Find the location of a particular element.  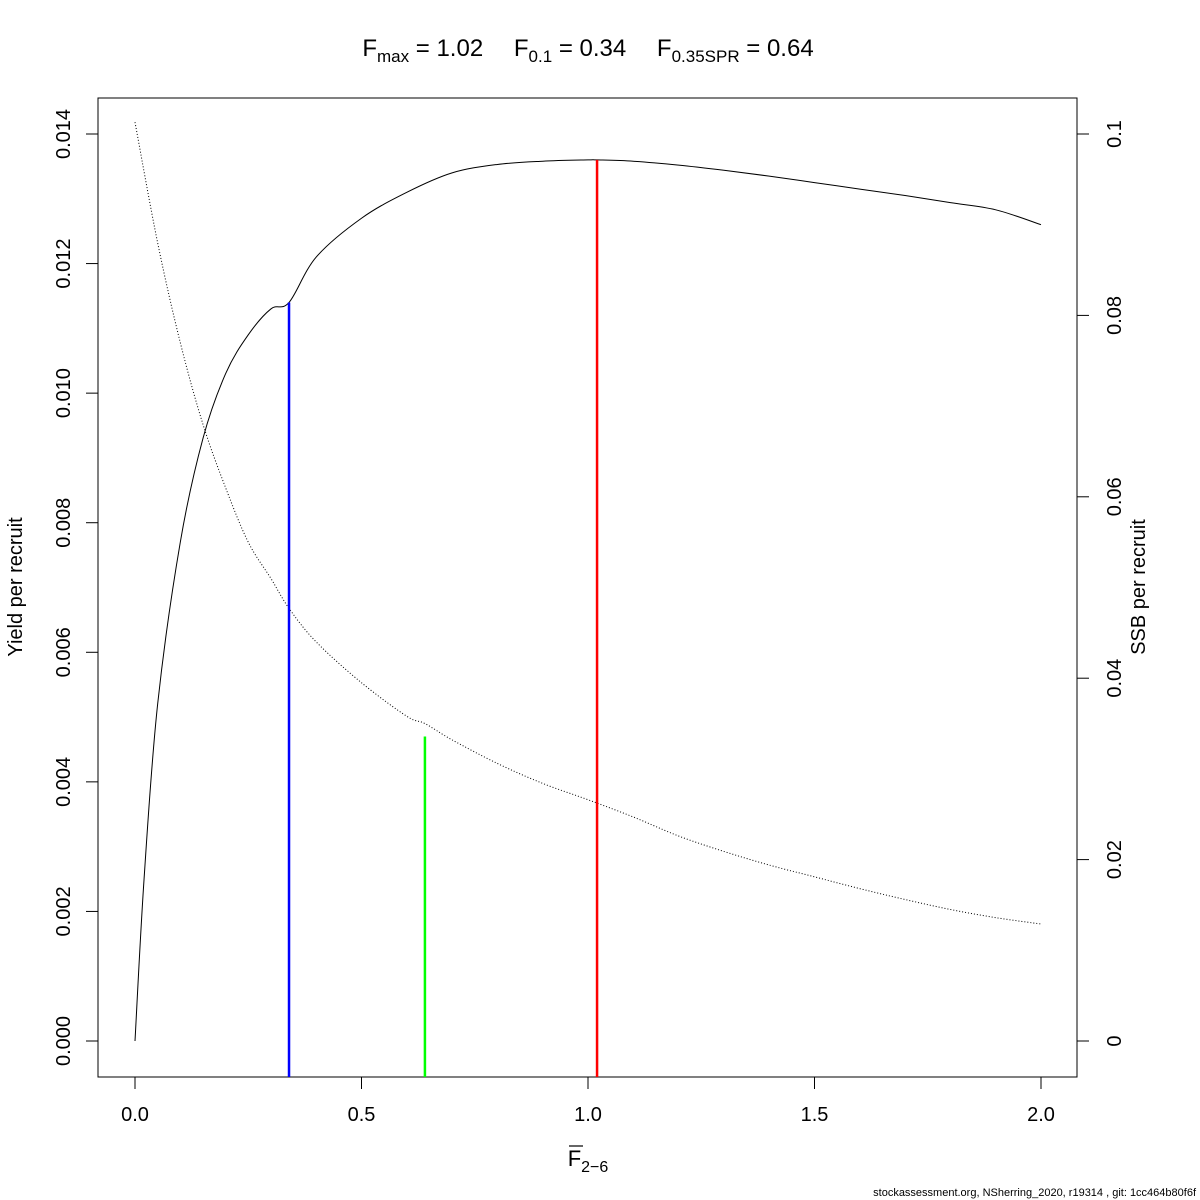

title-value: = 0.34 is located at coordinates (589, 48).